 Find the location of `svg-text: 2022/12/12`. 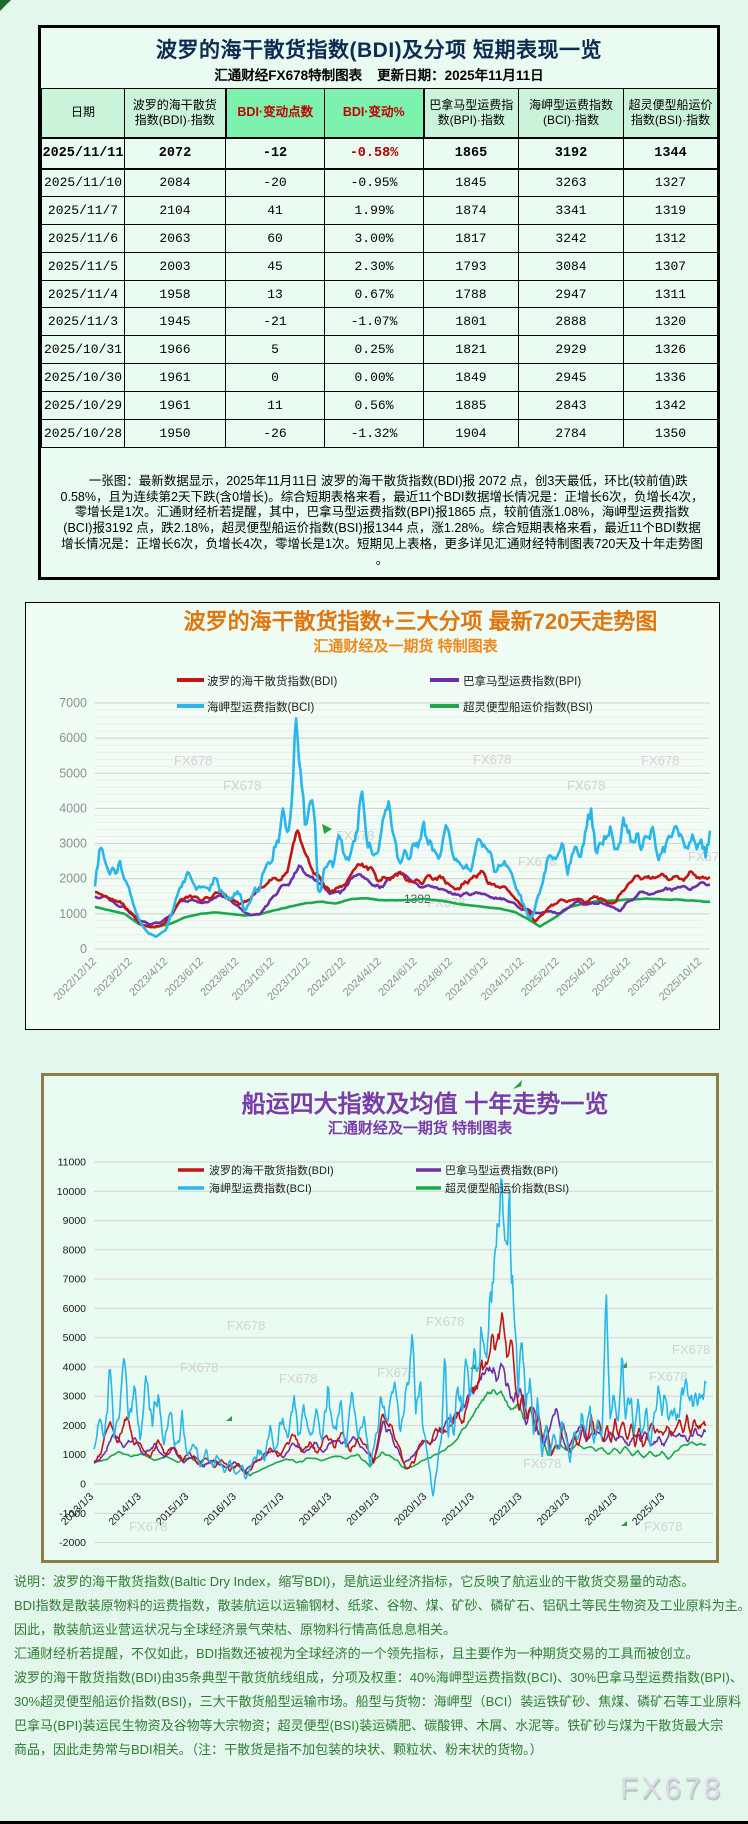

svg-text: 2022/12/12 is located at coordinates (75, 979).